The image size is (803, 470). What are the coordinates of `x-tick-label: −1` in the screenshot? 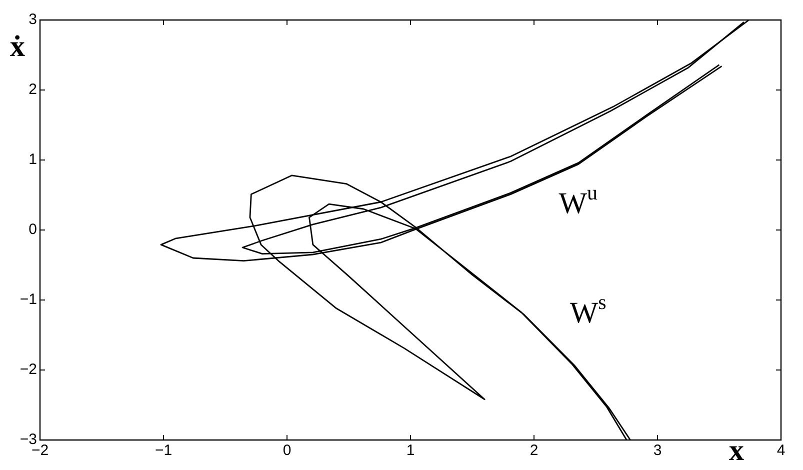 It's located at (163, 451).